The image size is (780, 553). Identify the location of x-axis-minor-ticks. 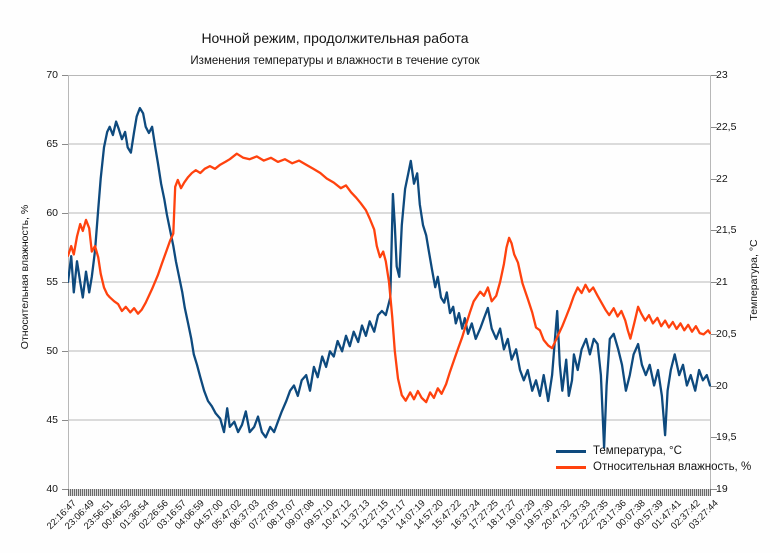
(389, 492).